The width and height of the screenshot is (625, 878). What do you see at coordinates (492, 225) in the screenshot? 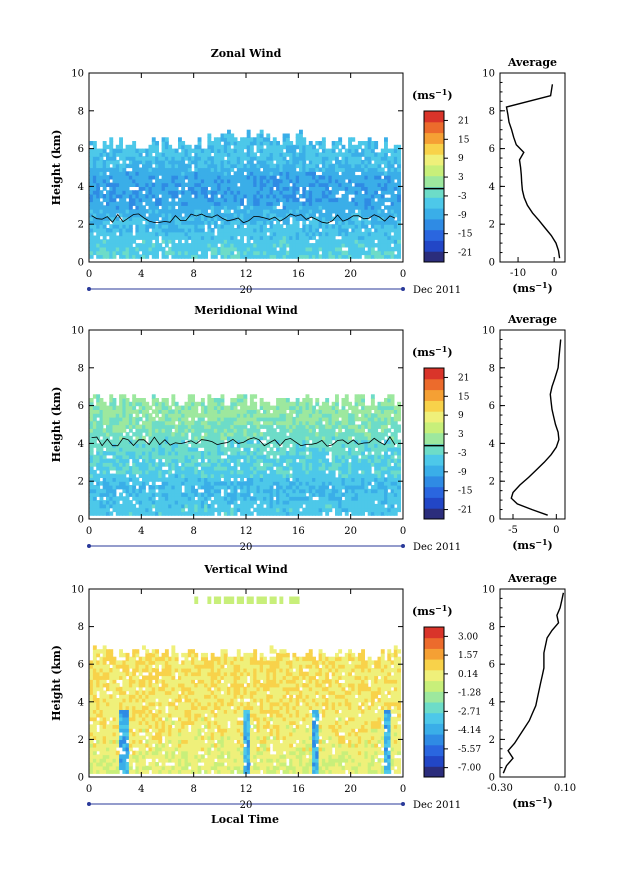
I see `average-y-tick-label: 2` at bounding box center [492, 225].